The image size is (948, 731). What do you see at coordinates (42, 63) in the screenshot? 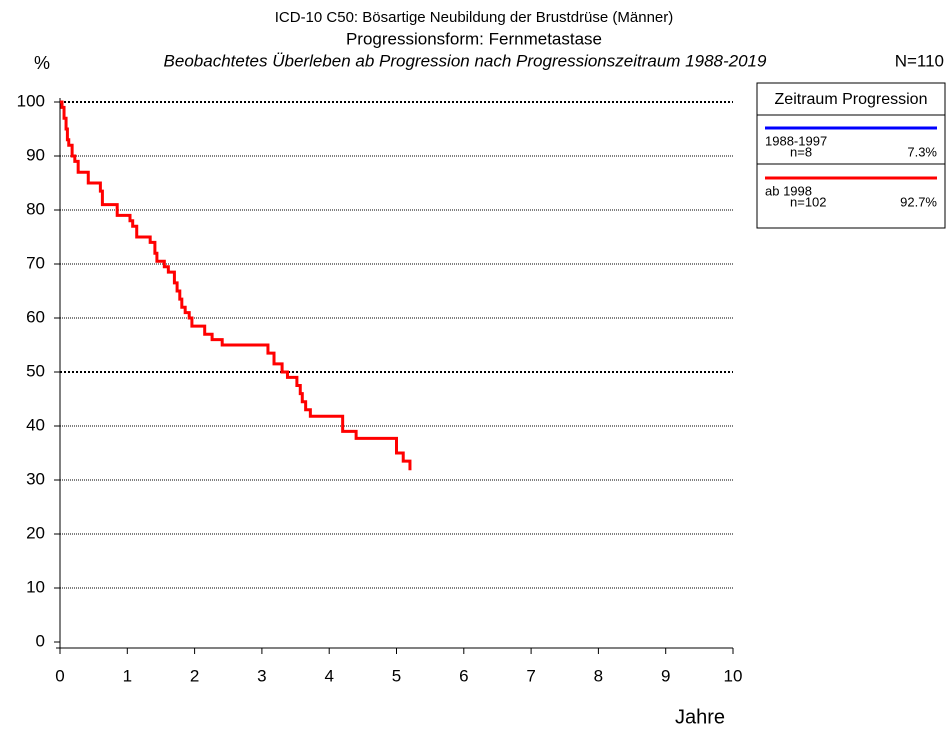
I see `y-axis-label: %` at bounding box center [42, 63].